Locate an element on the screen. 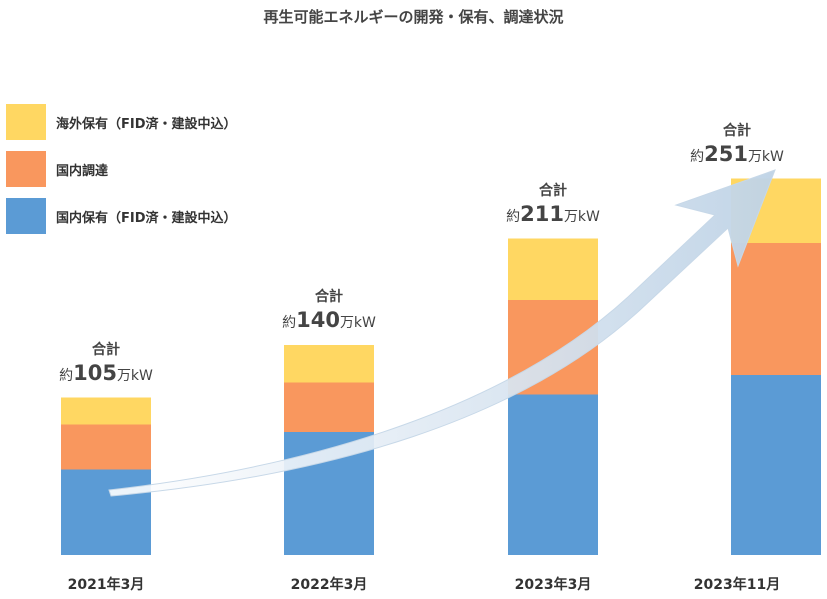 The width and height of the screenshot is (827, 599). total-value: 105 is located at coordinates (95, 372).